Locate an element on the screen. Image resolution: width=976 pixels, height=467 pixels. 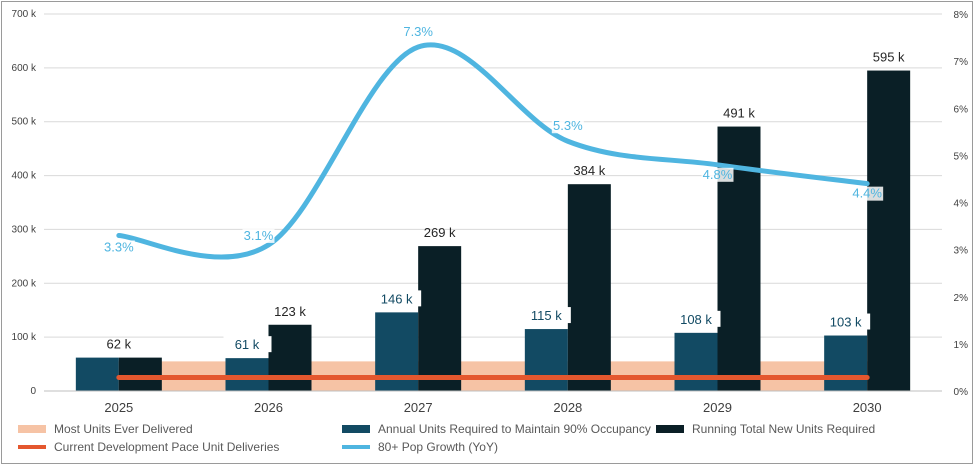
annual-units-label: 61 k is located at coordinates (247, 344).